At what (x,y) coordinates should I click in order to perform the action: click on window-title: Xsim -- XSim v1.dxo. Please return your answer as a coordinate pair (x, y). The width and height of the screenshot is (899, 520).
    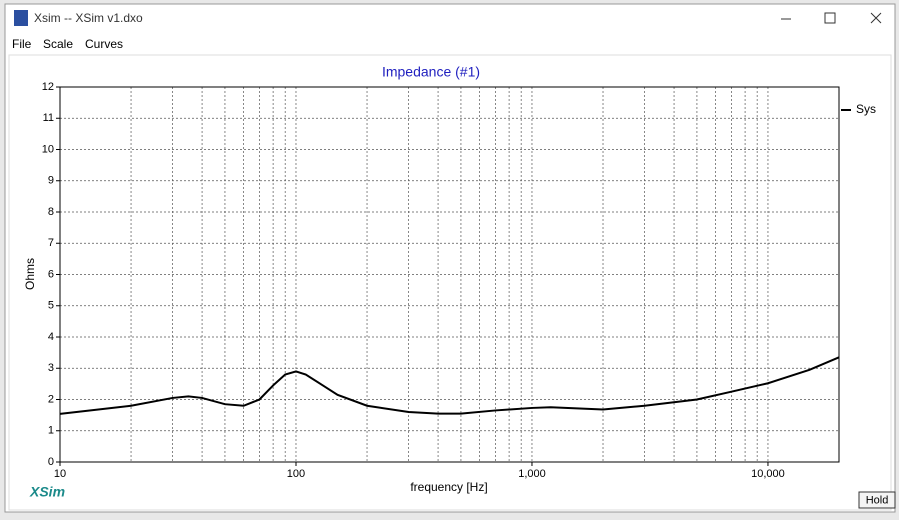
    Looking at the image, I should click on (88, 18).